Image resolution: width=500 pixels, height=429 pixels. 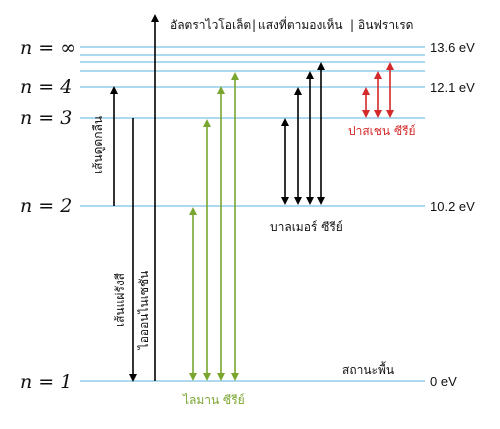 I want to click on lyman-series-label: ไลมาน ซีรีย์, so click(x=213, y=400).